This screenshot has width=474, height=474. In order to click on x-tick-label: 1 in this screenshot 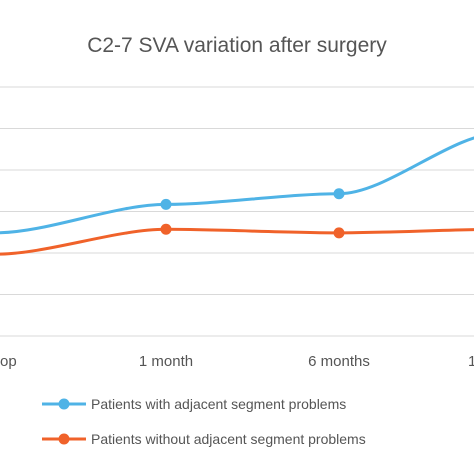, I will do `click(471, 361)`.